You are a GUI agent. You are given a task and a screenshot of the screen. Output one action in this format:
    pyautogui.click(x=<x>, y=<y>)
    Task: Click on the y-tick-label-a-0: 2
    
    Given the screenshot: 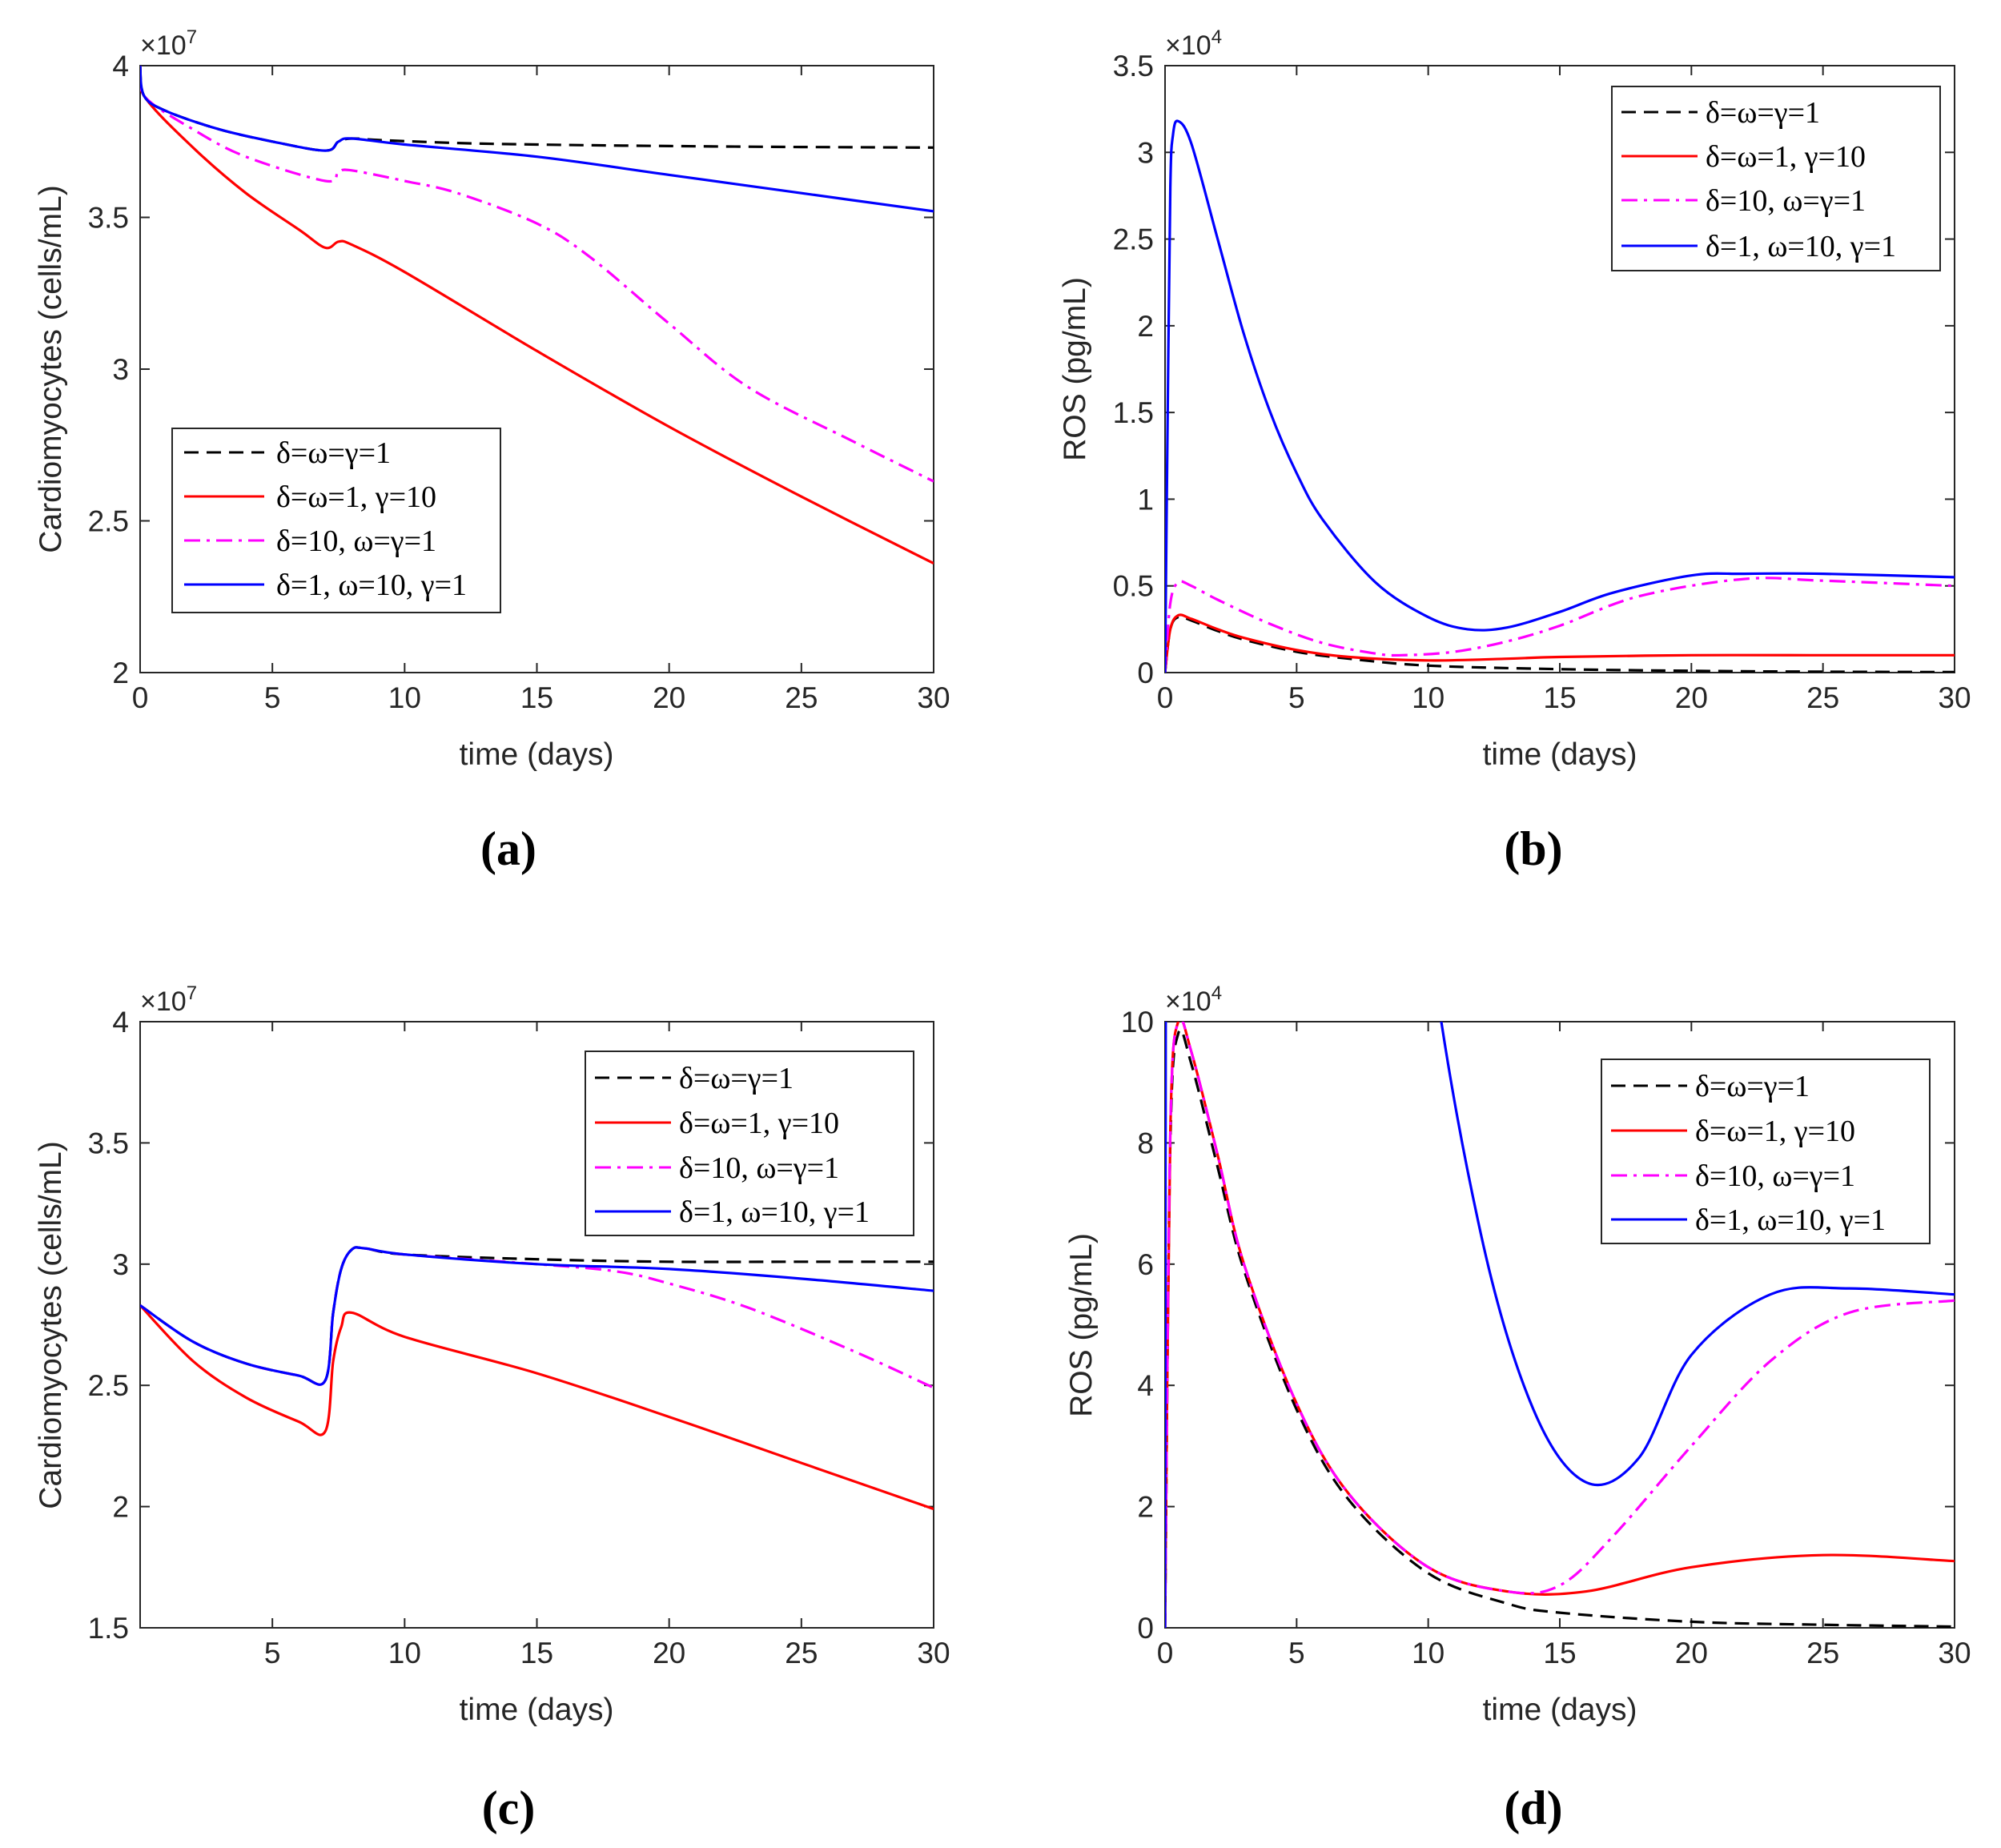 What is the action you would take?
    pyautogui.click(x=120, y=673)
    